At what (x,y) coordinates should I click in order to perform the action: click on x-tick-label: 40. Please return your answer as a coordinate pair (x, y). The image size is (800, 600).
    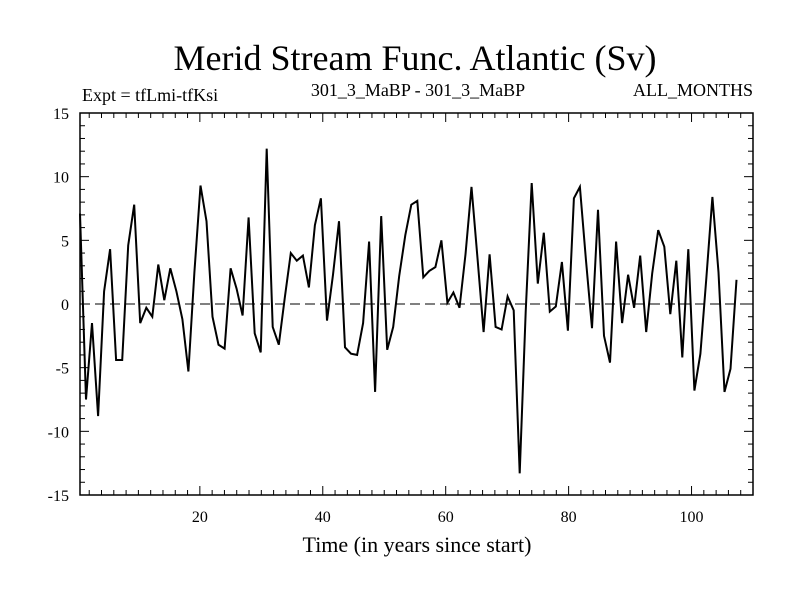
    Looking at the image, I should click on (323, 517).